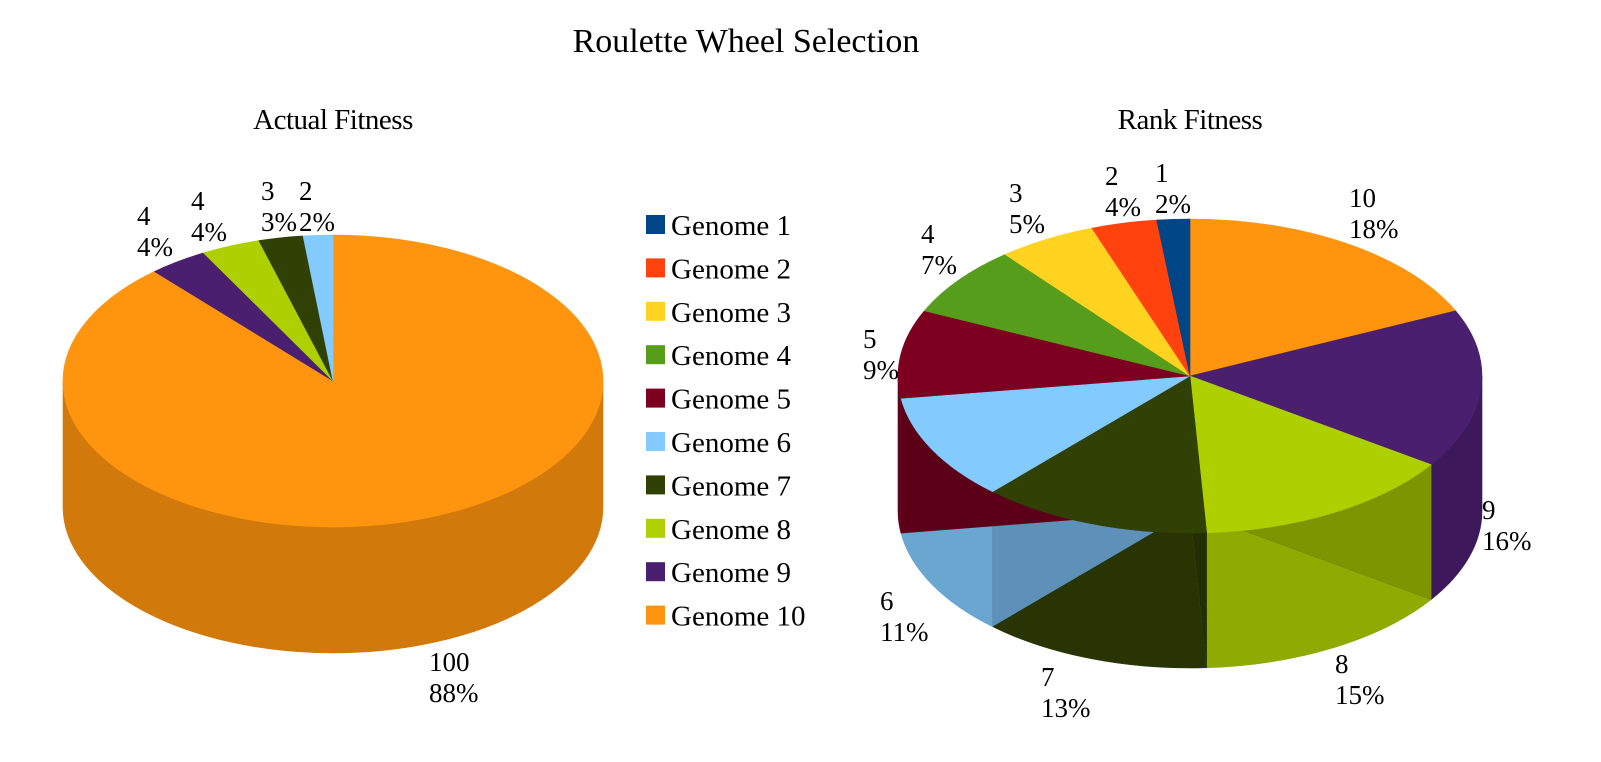  I want to click on pie-percent-label: 18%, so click(1374, 229).